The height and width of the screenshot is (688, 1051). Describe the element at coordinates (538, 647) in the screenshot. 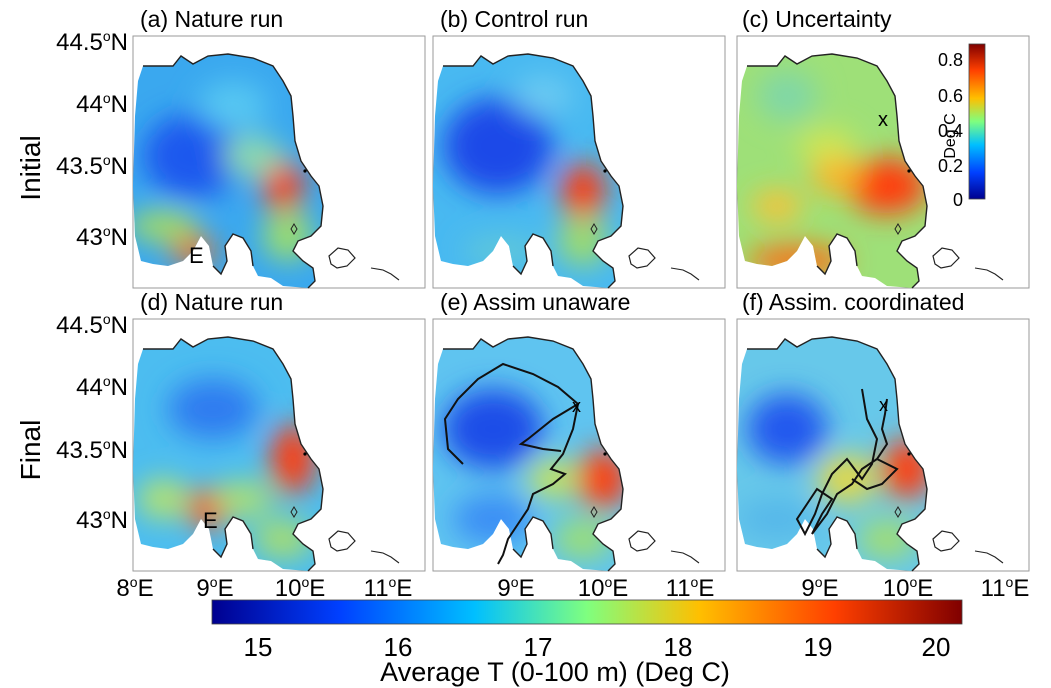

I see `colorbar-tick: 17` at that location.